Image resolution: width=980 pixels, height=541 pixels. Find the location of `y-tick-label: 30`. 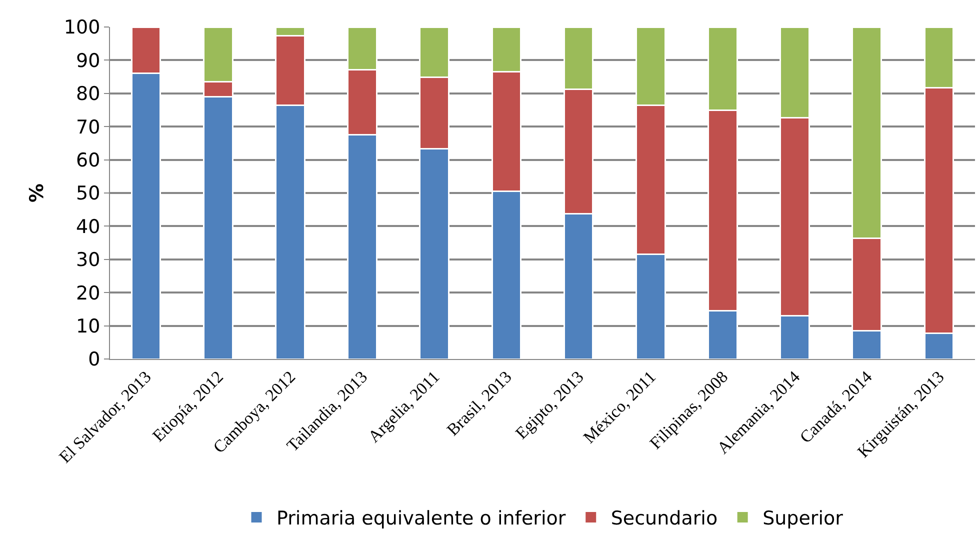

y-tick-label: 30 is located at coordinates (88, 260).